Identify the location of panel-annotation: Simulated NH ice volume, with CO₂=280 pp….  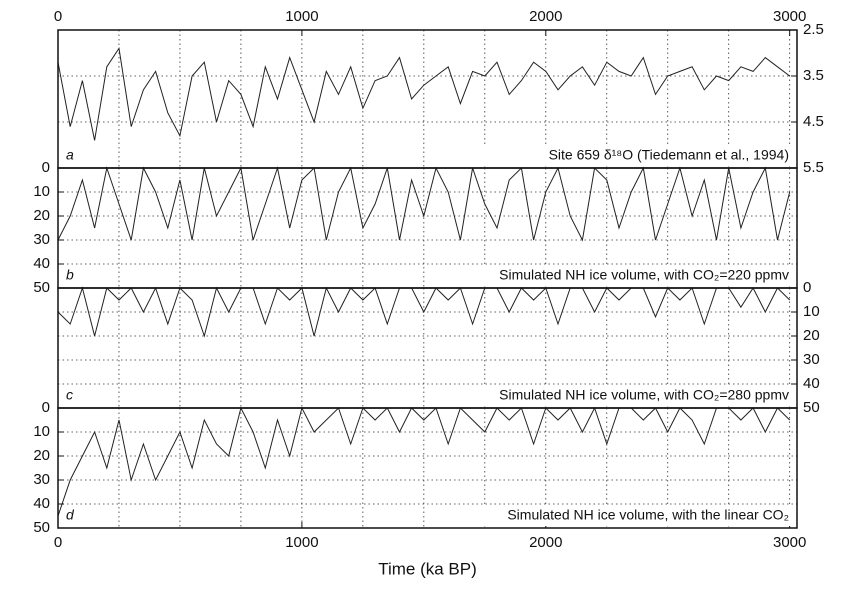
(644, 395).